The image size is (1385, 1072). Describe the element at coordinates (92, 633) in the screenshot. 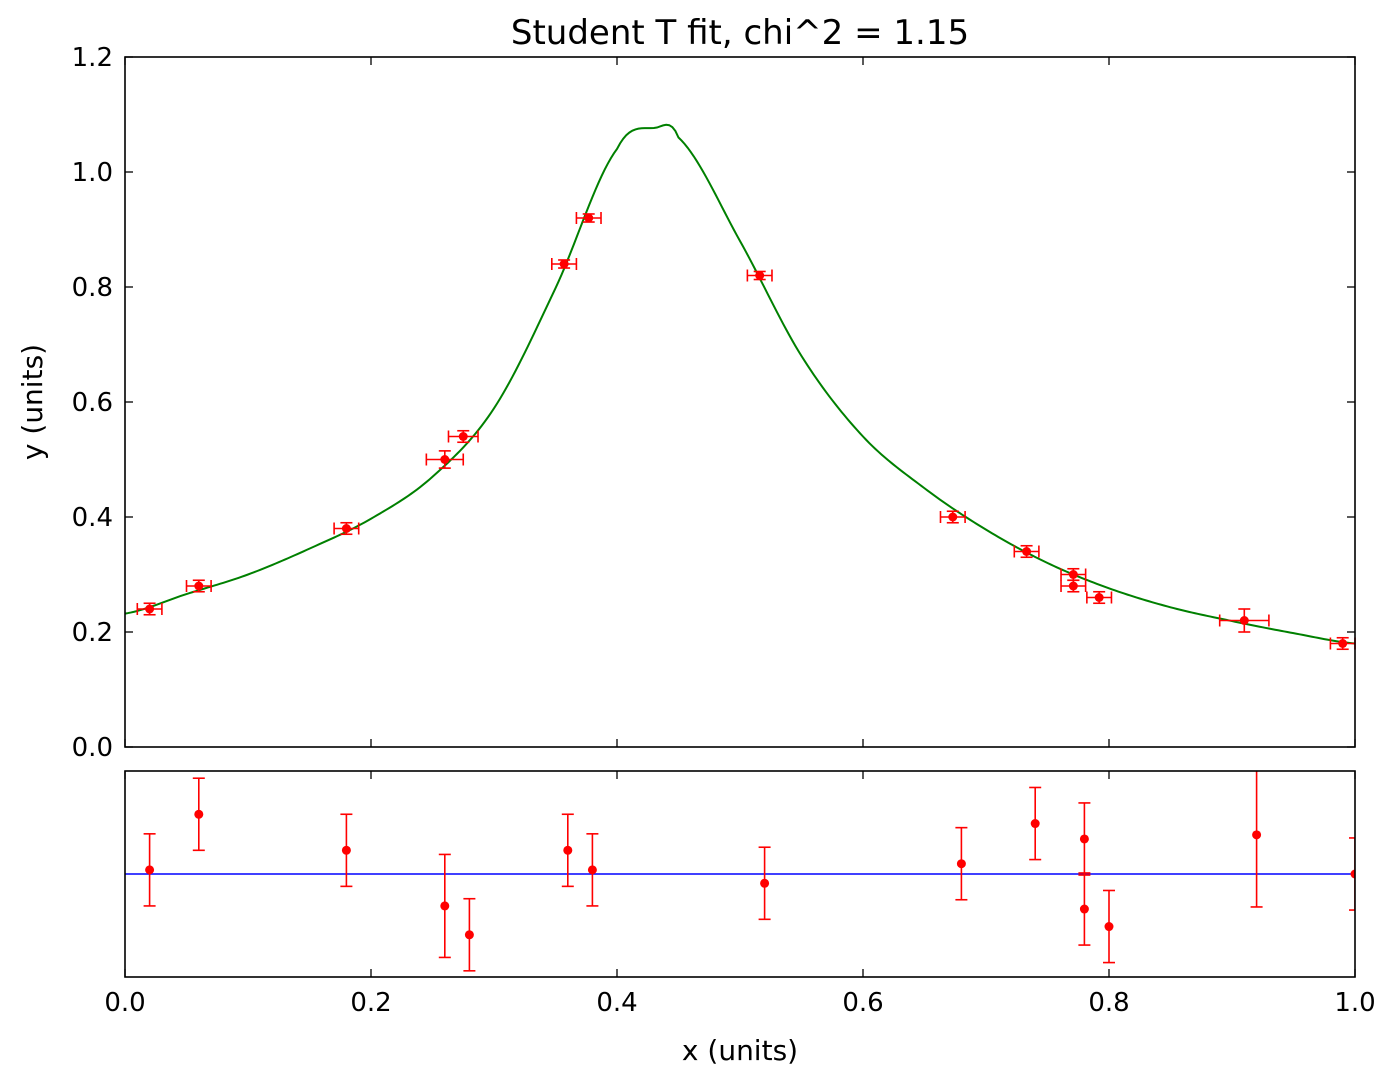

I see `main-y-tick-label: 0.2` at that location.